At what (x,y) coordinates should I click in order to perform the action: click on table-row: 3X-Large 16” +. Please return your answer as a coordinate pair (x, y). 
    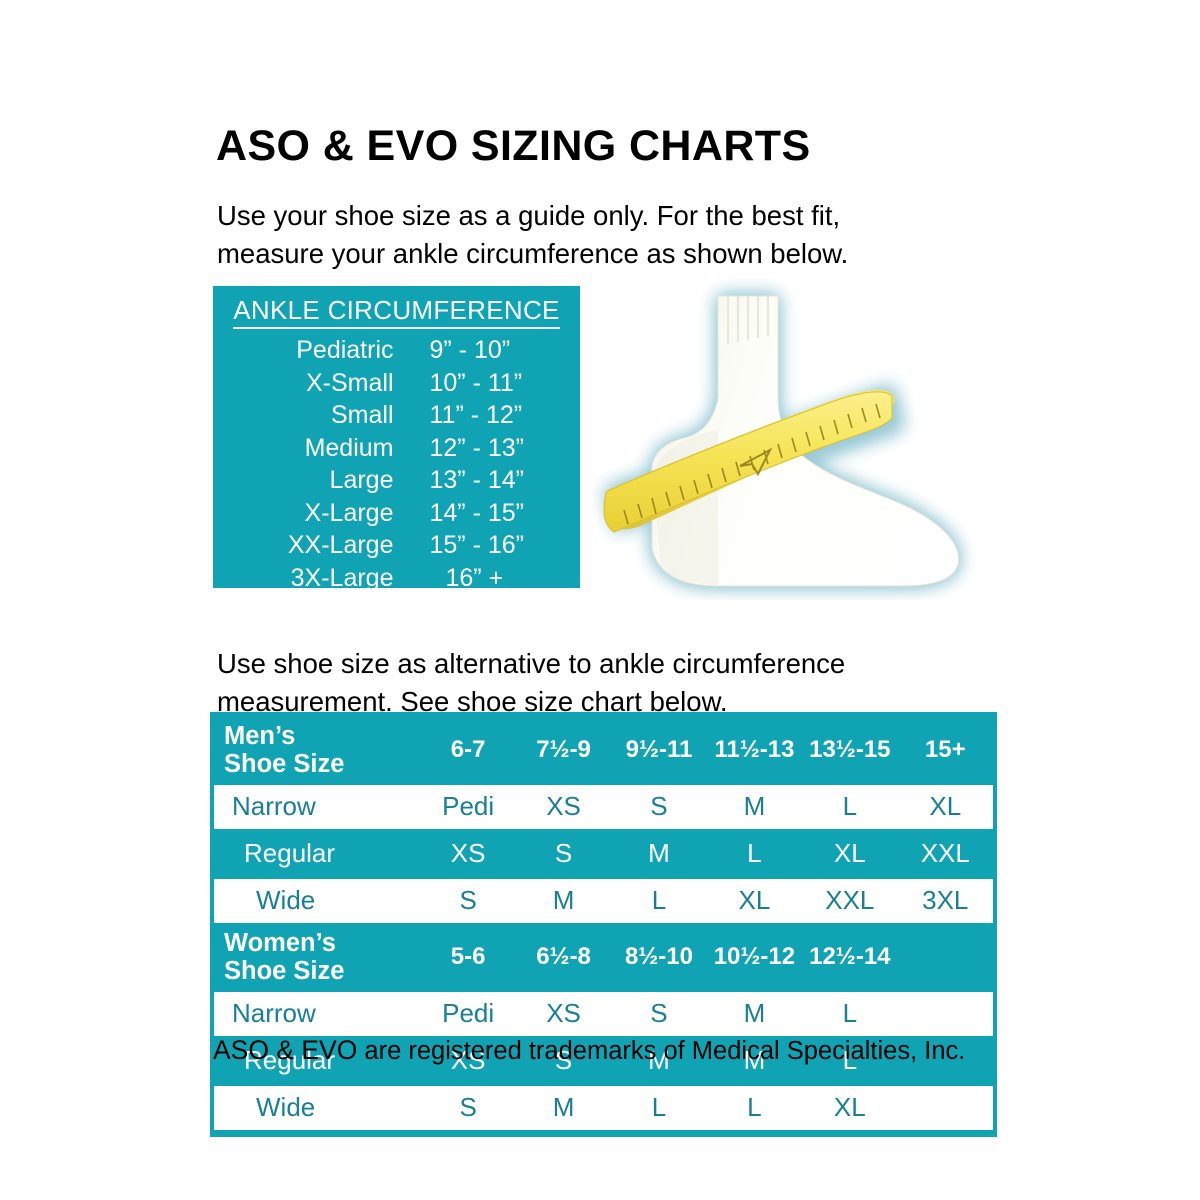
    Looking at the image, I should click on (396, 578).